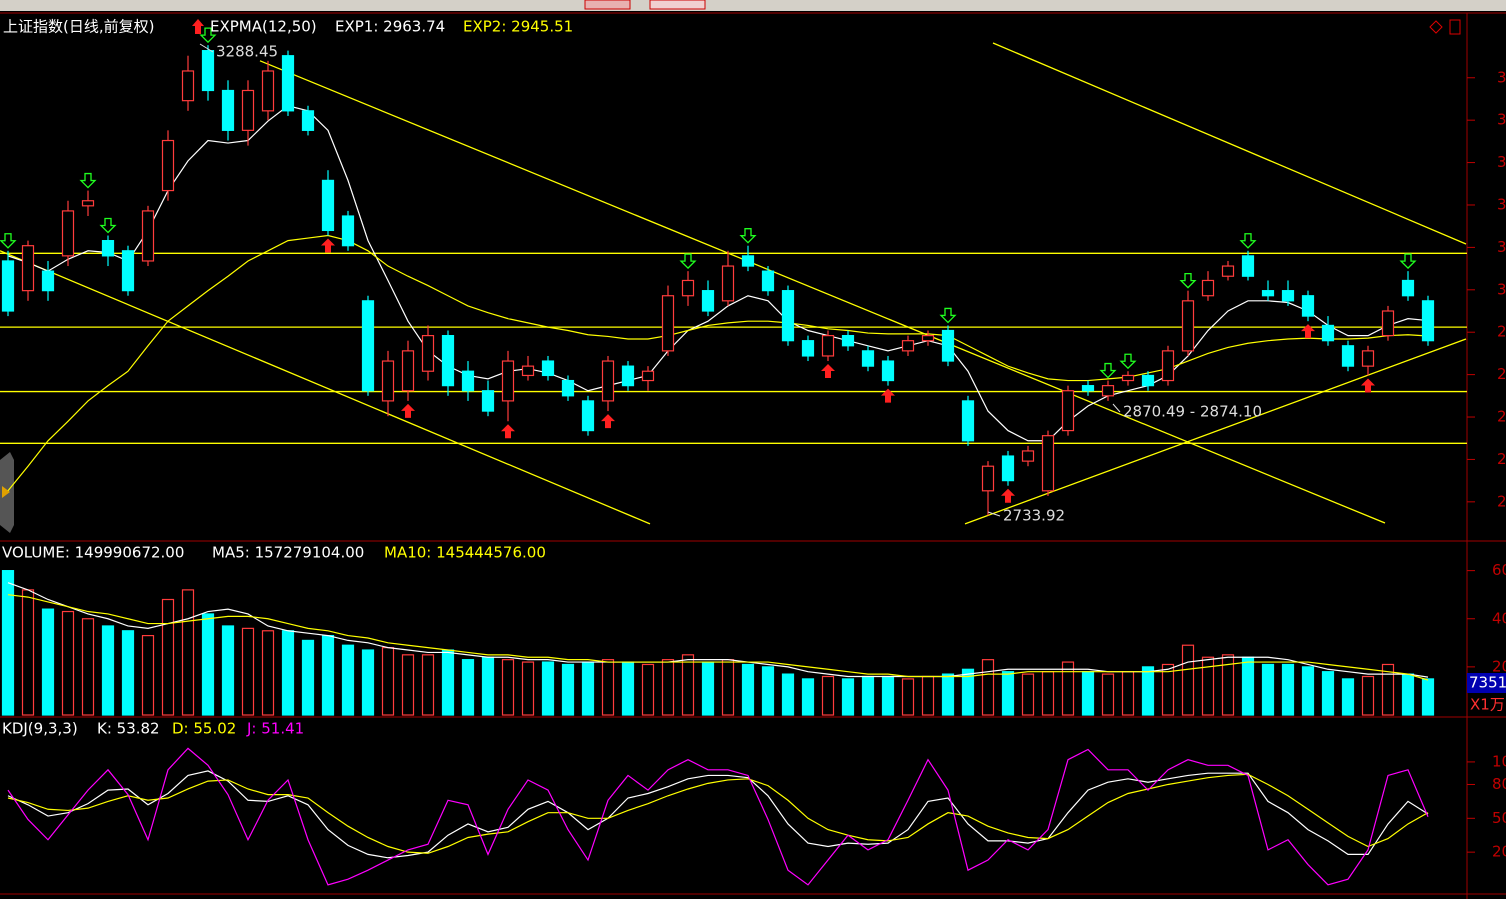 The width and height of the screenshot is (1506, 899). What do you see at coordinates (465, 553) in the screenshot?
I see `legend-label: MA10: 145444576.00` at bounding box center [465, 553].